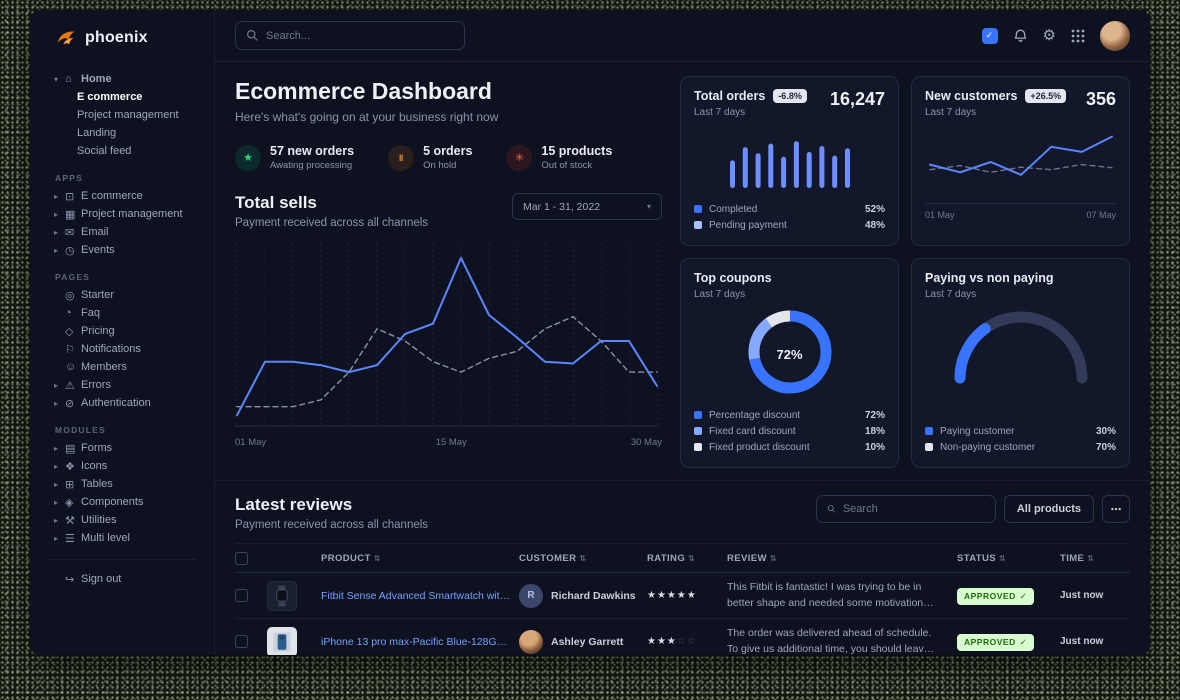 The height and width of the screenshot is (700, 1180). I want to click on legend-value: 70%, so click(1105, 447).